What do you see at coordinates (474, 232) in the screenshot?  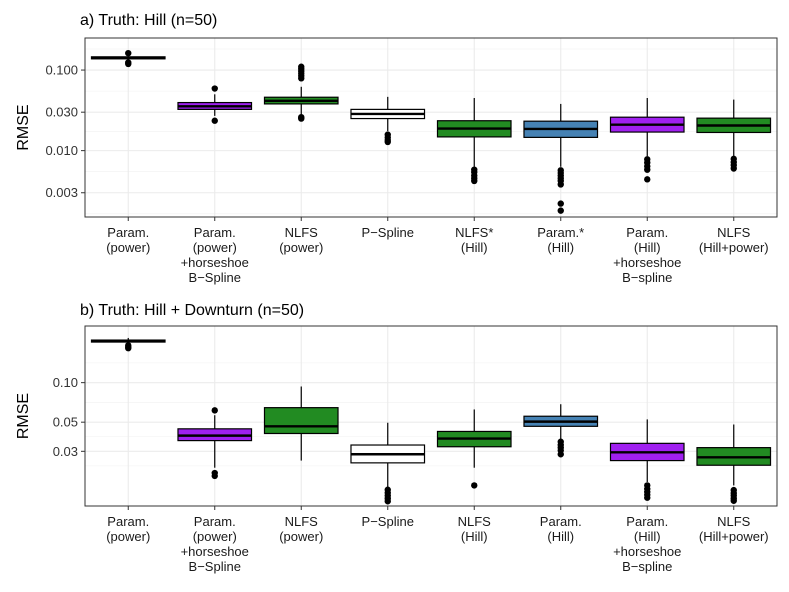 I see `x-category-label-line: NLFS*` at bounding box center [474, 232].